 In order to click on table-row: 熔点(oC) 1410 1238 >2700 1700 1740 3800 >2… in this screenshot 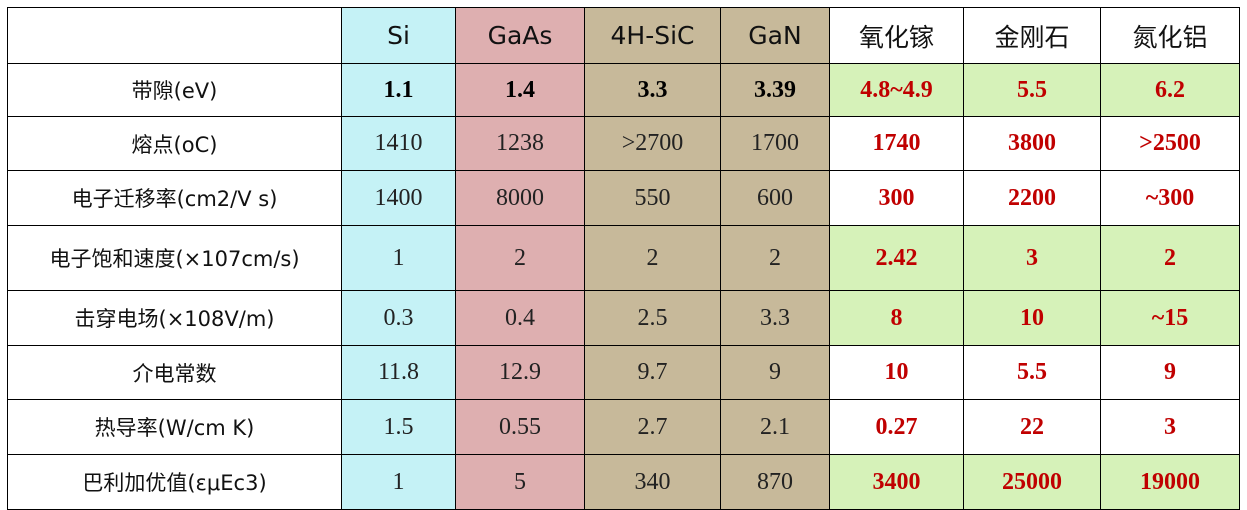, I will do `click(623, 143)`.